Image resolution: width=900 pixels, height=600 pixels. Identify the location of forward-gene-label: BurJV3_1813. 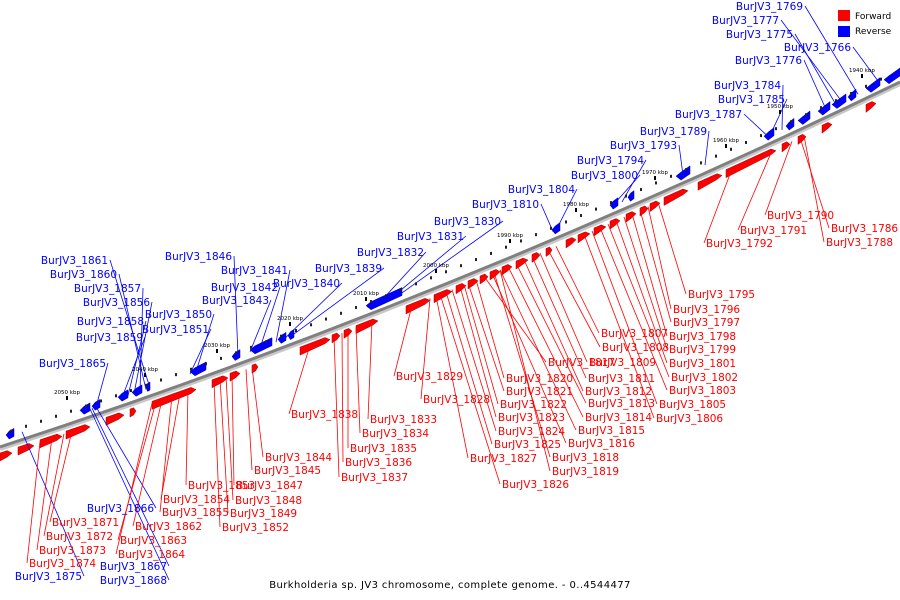
(621, 404).